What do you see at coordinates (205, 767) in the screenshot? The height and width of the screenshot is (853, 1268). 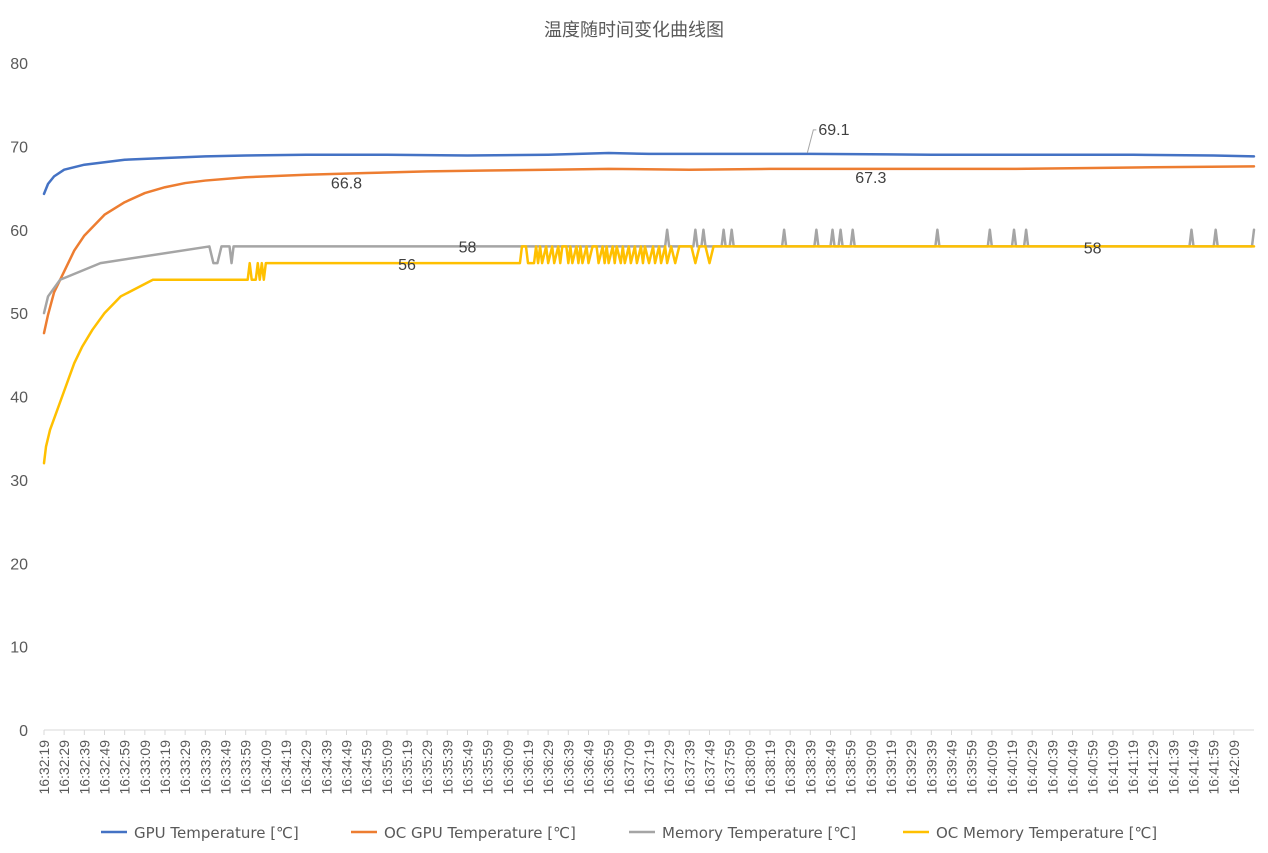 I see `x-tick-label: 16:33:39` at bounding box center [205, 767].